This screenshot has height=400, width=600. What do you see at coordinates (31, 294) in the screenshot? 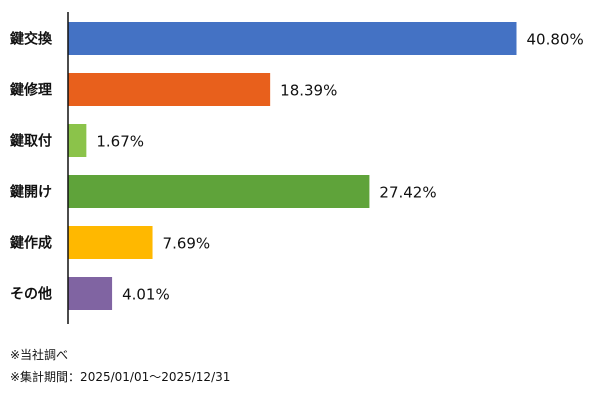
I see `category-label-6: その他` at bounding box center [31, 294].